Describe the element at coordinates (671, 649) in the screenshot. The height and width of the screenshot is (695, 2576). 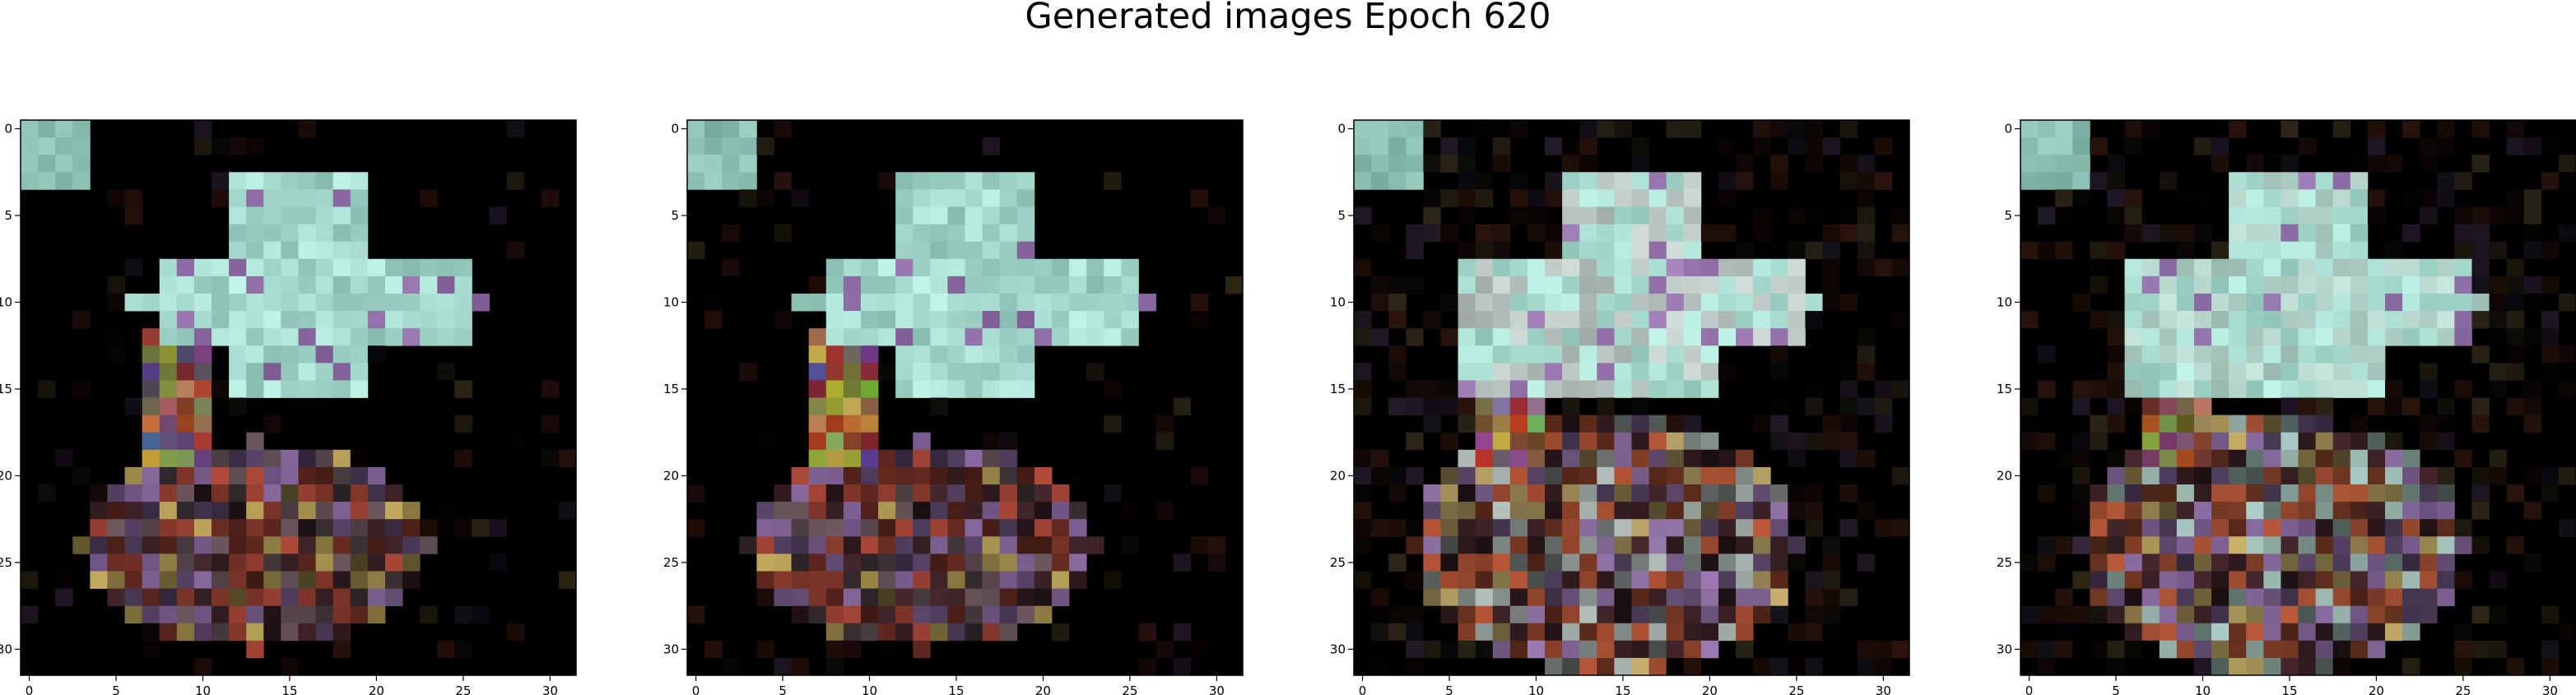
I see `y-tick-label: 30` at that location.